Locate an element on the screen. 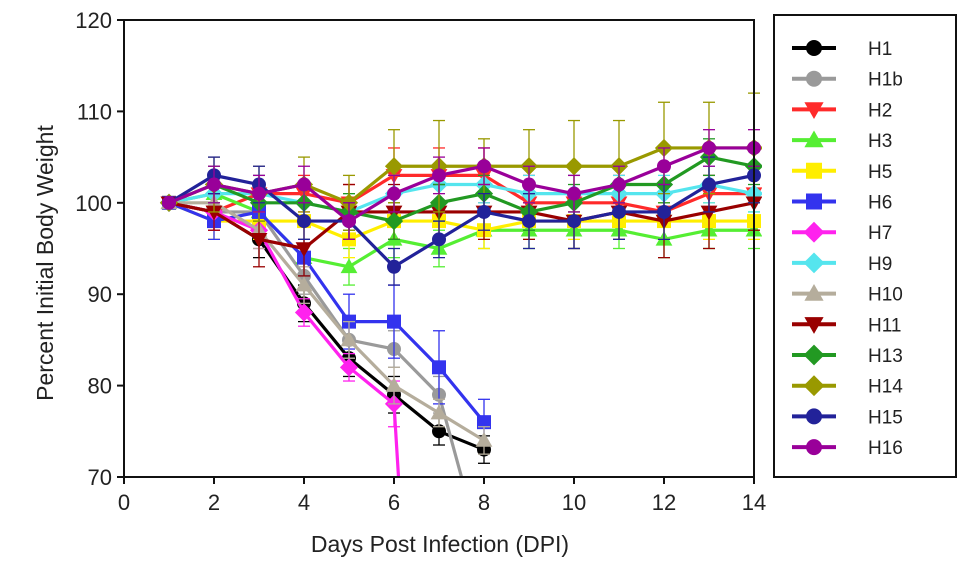 The image size is (968, 578). x-tick-label: 4 is located at coordinates (304, 502).